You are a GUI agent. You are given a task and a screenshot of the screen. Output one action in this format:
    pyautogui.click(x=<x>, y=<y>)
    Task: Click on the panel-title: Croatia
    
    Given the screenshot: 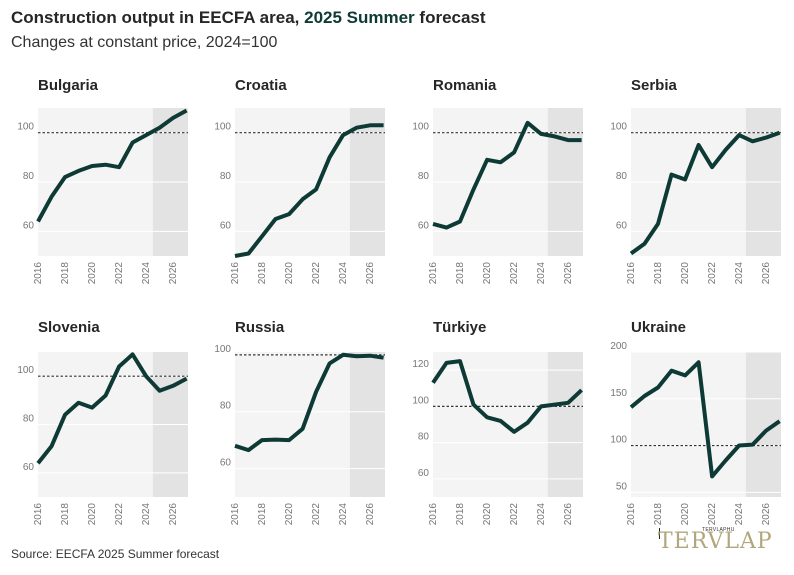 What is the action you would take?
    pyautogui.click(x=261, y=85)
    